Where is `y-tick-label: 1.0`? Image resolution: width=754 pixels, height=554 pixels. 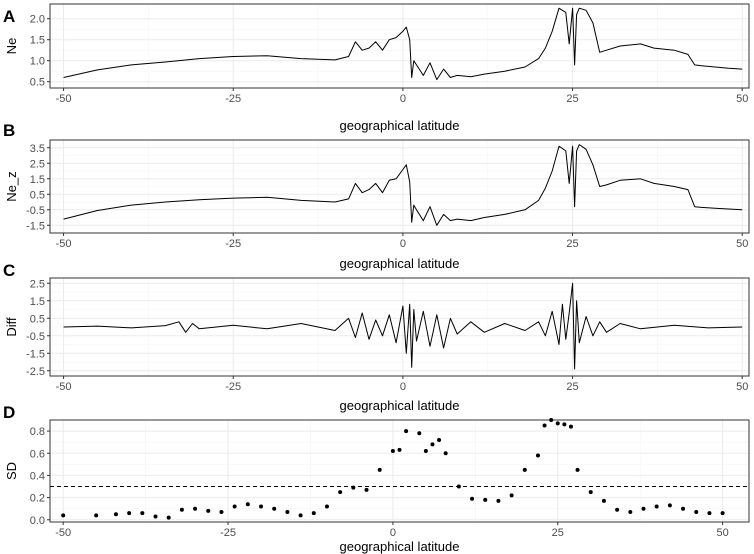
y-tick-label: 1.0 is located at coordinates (37, 62).